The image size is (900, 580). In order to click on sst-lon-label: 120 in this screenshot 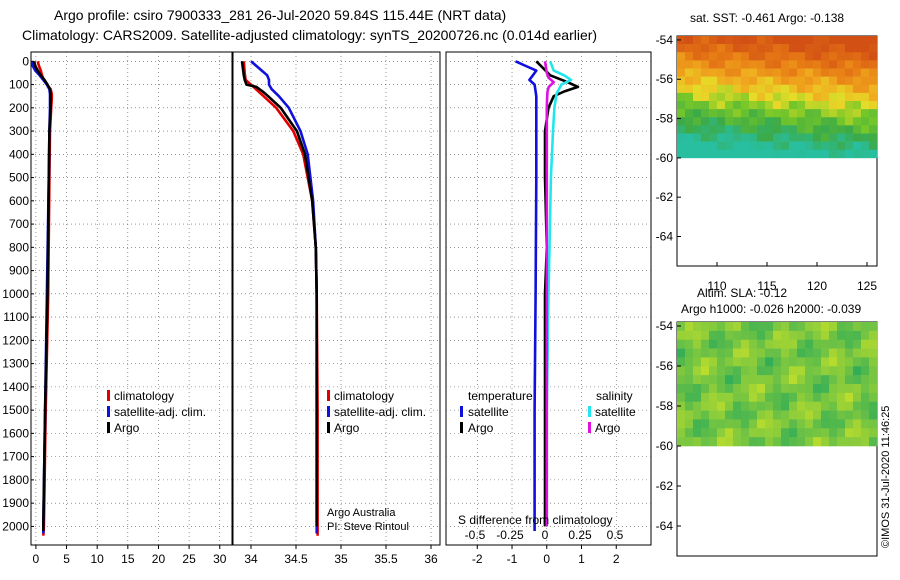, I will do `click(817, 286)`.